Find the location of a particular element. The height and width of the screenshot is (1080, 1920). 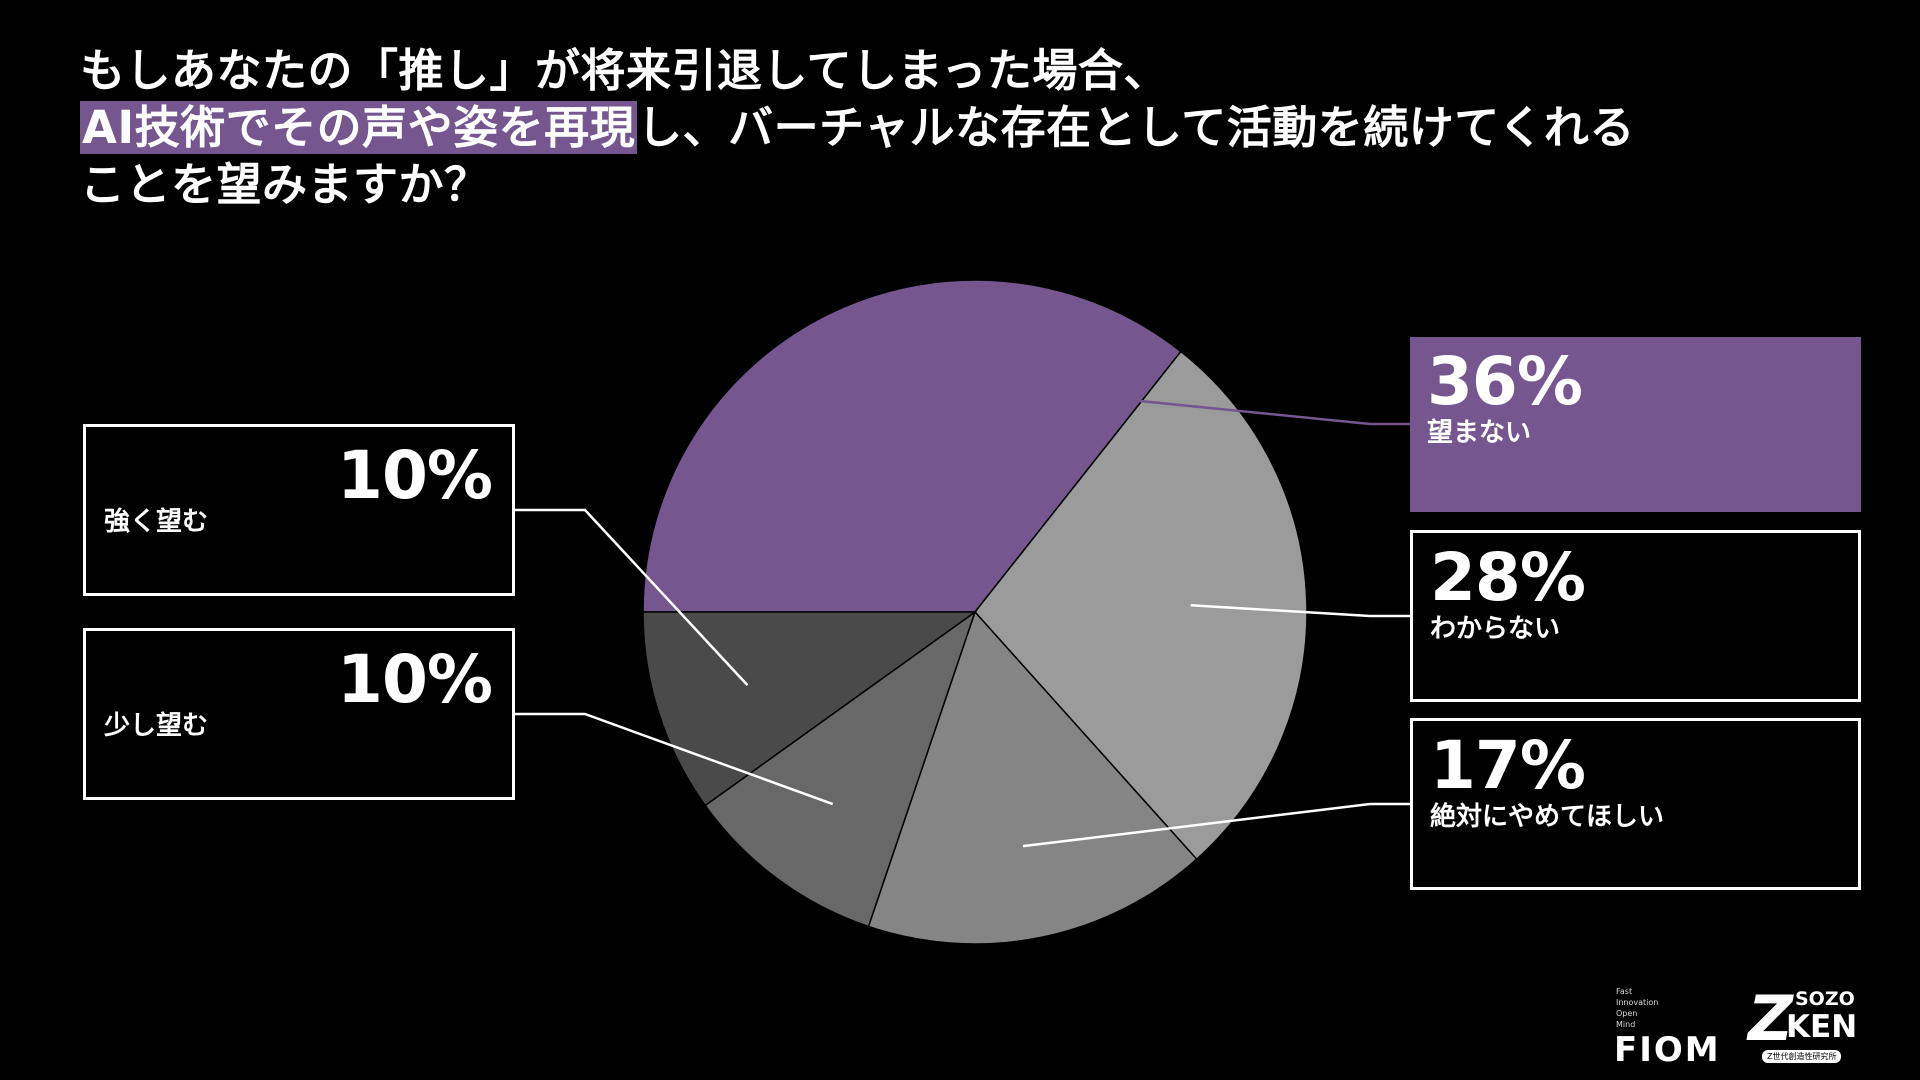

slice-value-label: 36% is located at coordinates (1505, 381).